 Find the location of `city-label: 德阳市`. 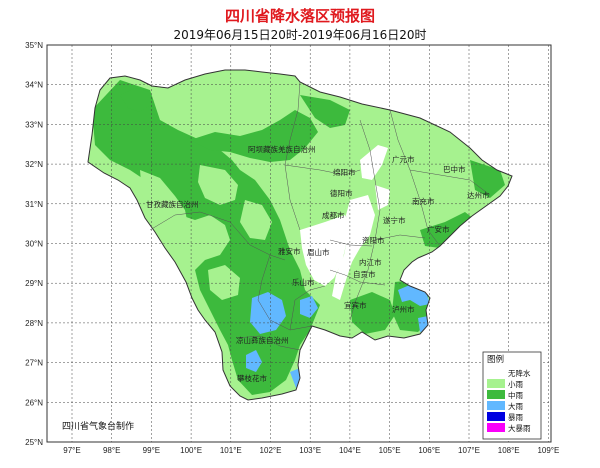

city-label: 德阳市 is located at coordinates (341, 193).